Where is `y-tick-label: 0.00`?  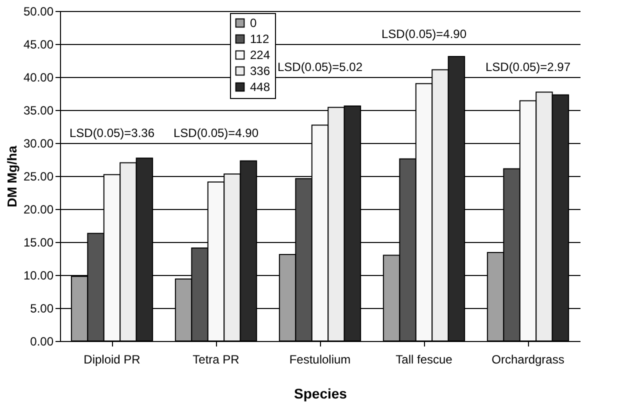
y-tick-label: 0.00 is located at coordinates (42, 341).